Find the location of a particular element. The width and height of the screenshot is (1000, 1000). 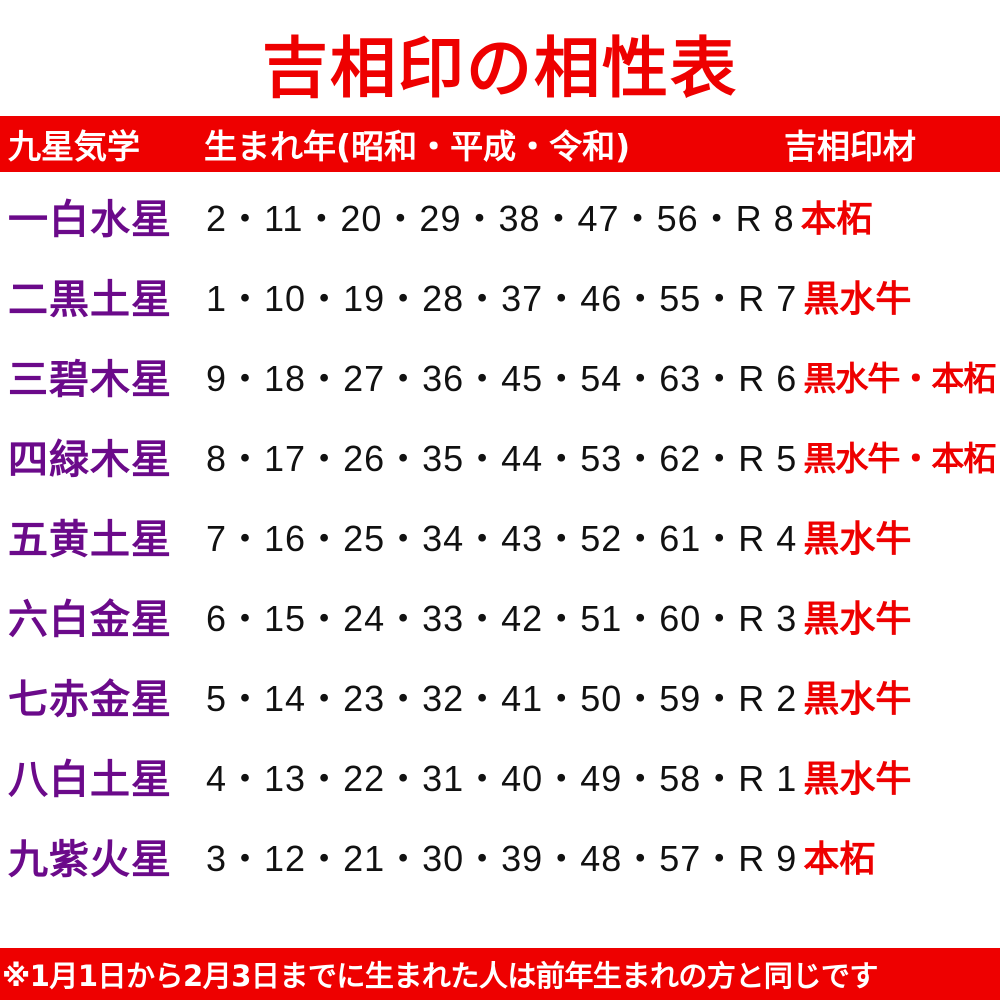

cell-years: 4・13・22・31・40・49・58・R 1 is located at coordinates (502, 778).